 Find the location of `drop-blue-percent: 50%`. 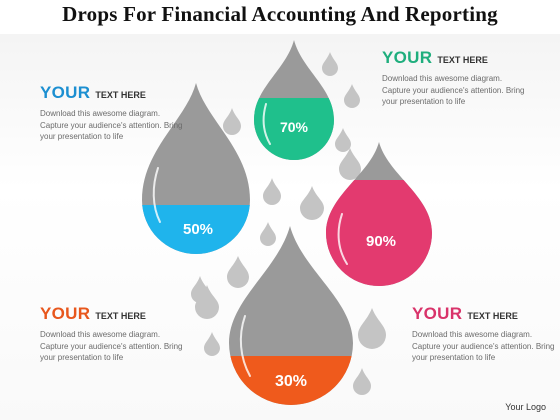

drop-blue-percent: 50% is located at coordinates (198, 229).